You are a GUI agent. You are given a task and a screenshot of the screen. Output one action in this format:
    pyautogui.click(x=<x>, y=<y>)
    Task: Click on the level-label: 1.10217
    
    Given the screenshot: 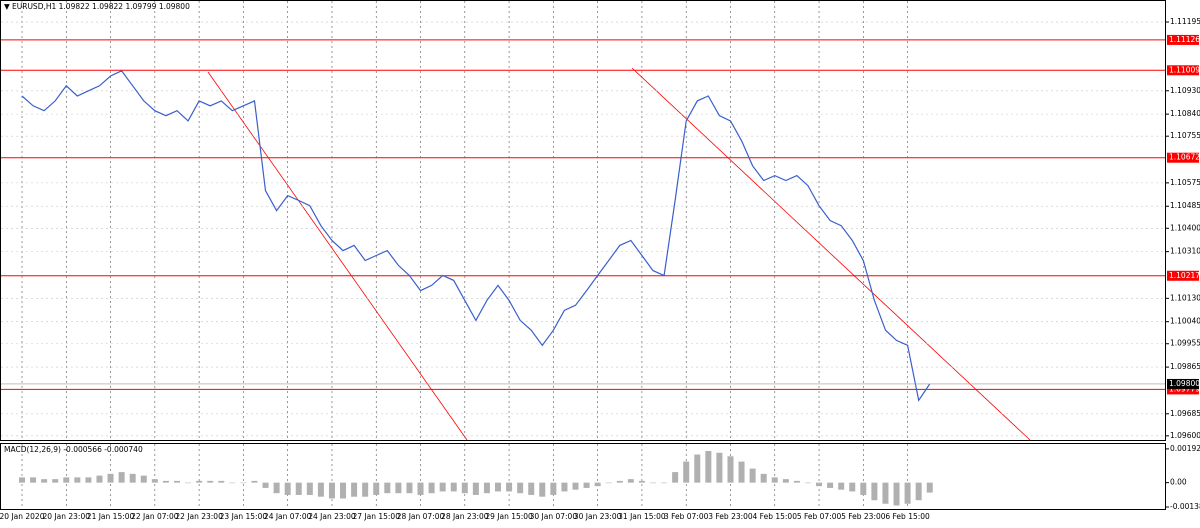 What is the action you would take?
    pyautogui.click(x=1184, y=275)
    